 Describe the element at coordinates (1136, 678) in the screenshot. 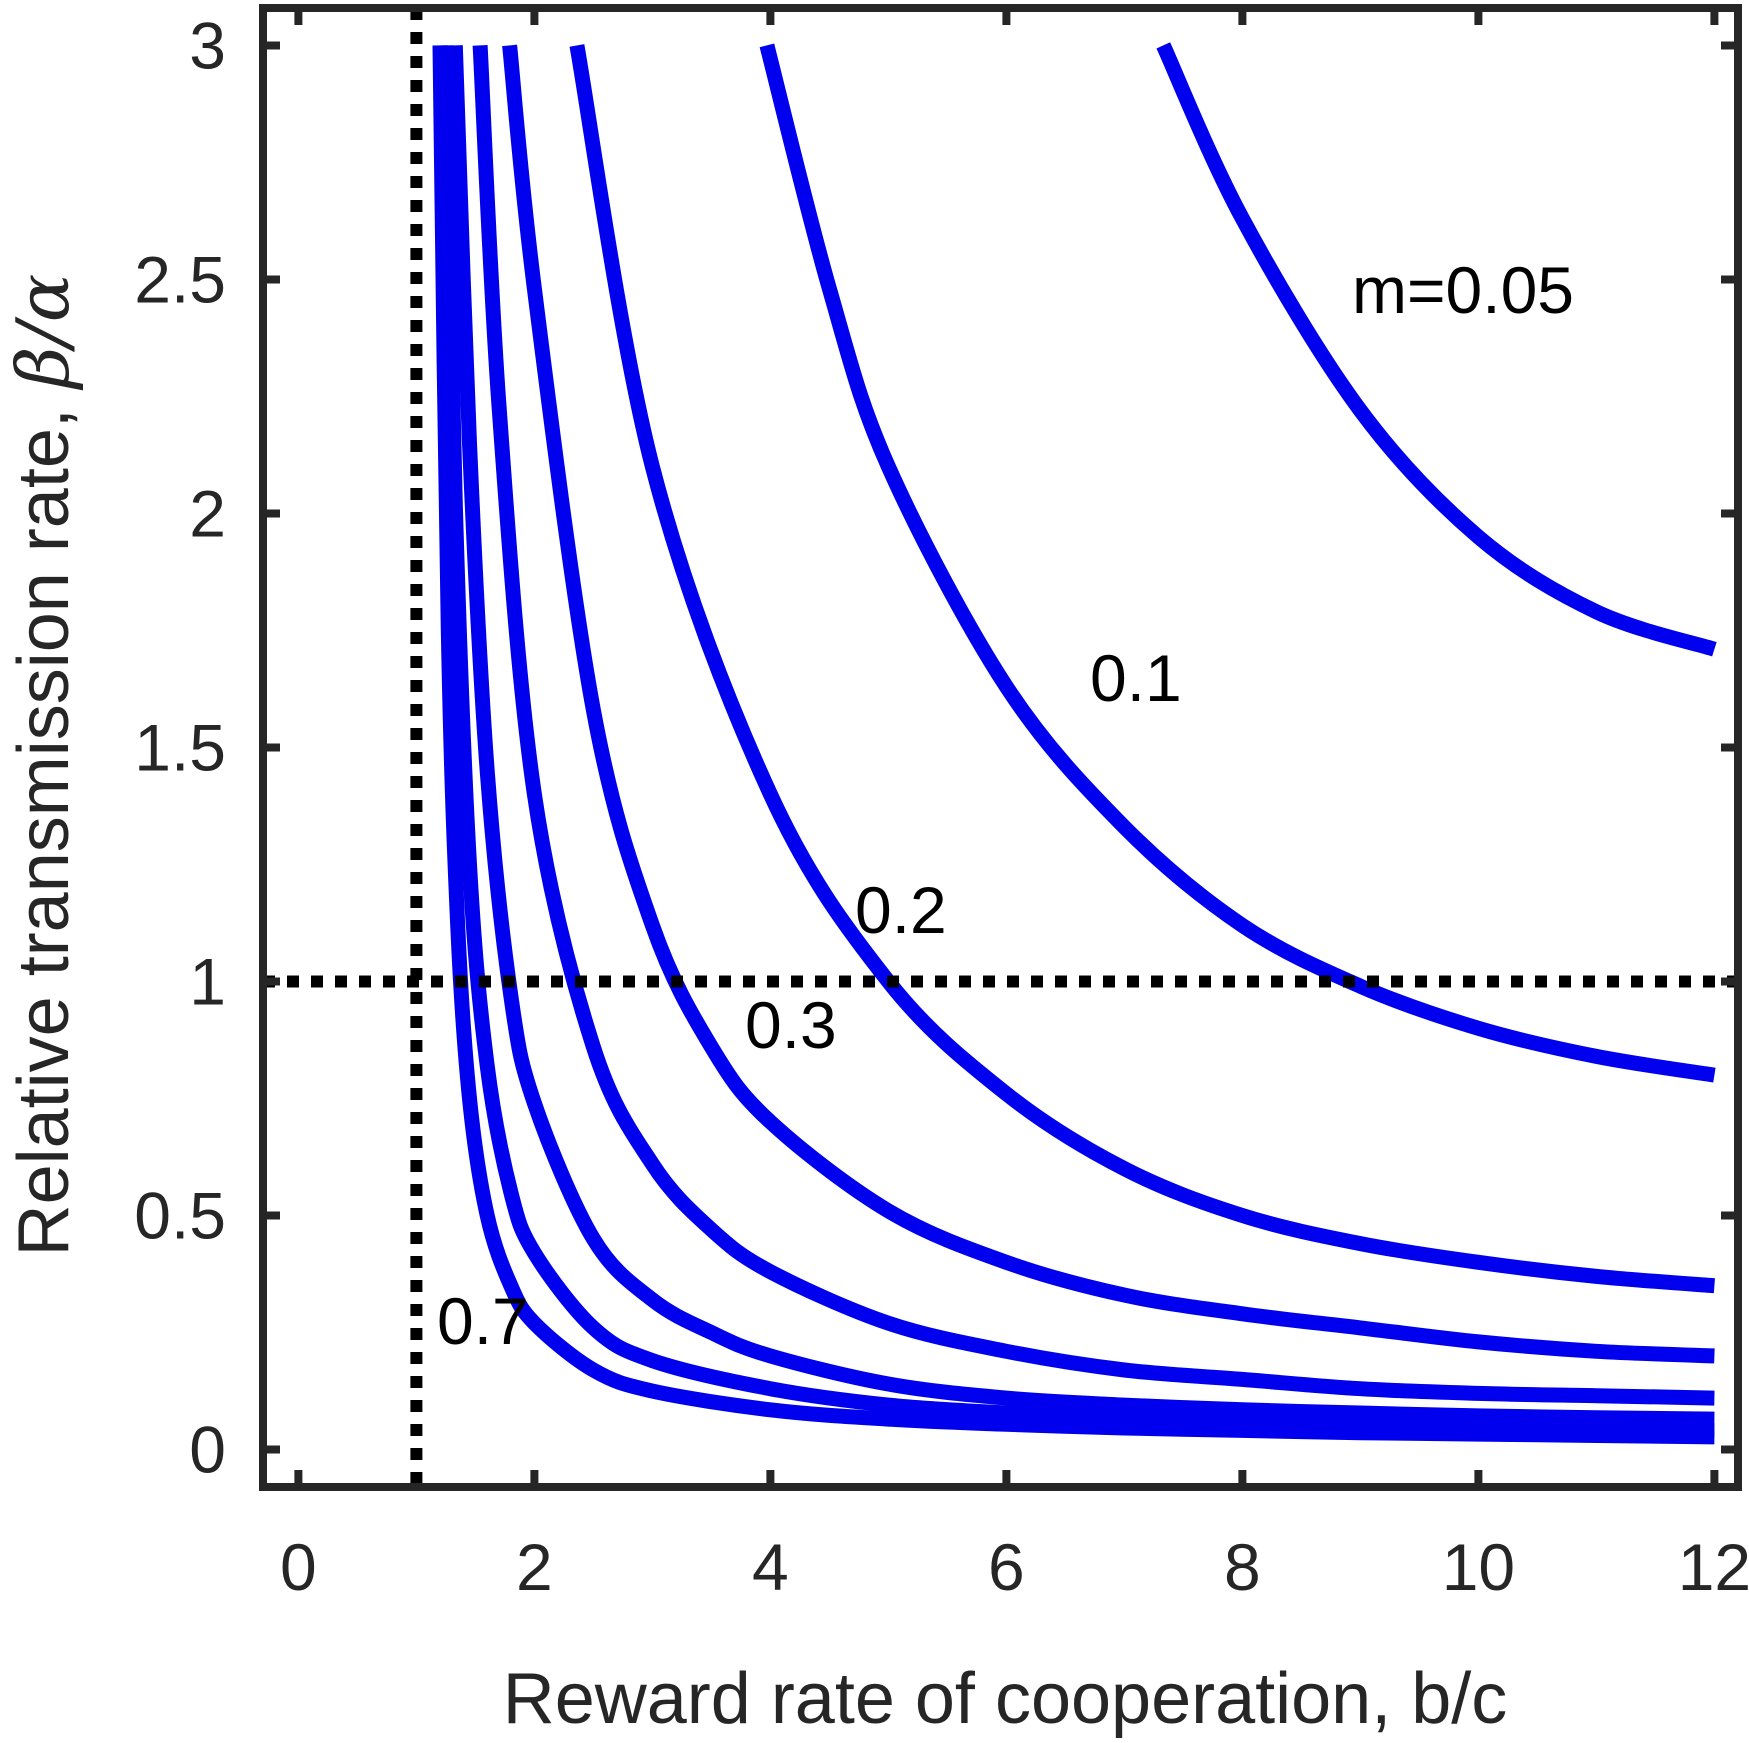

I see `curve-label-m-0_1: 0.1` at that location.